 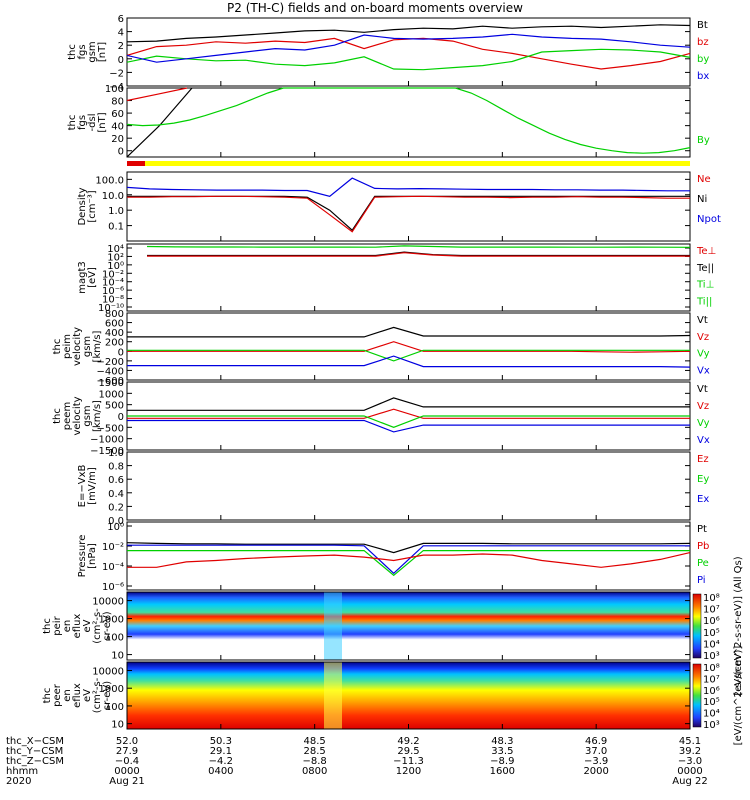 What do you see at coordinates (159, 122) in the screenshot?
I see `panel-2-series-black` at bounding box center [159, 122].